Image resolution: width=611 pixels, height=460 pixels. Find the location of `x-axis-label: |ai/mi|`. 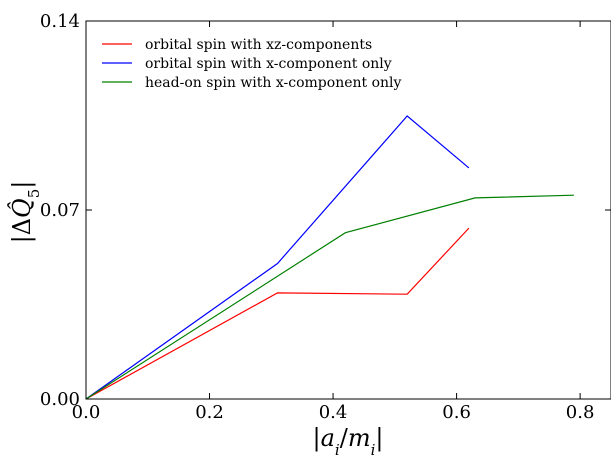

x-axis-label: |ai/mi| is located at coordinates (348, 440).